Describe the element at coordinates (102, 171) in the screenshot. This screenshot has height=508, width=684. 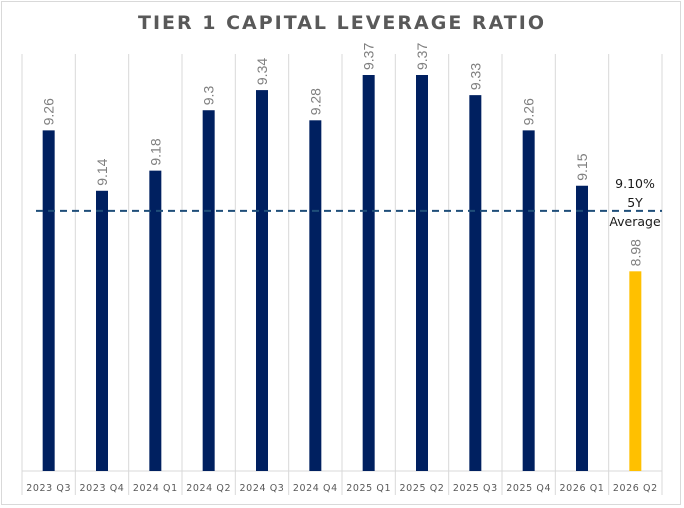
I see `value-label: 9.14` at that location.